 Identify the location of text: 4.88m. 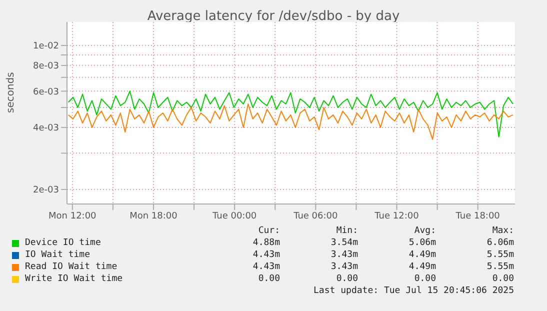
(266, 243).